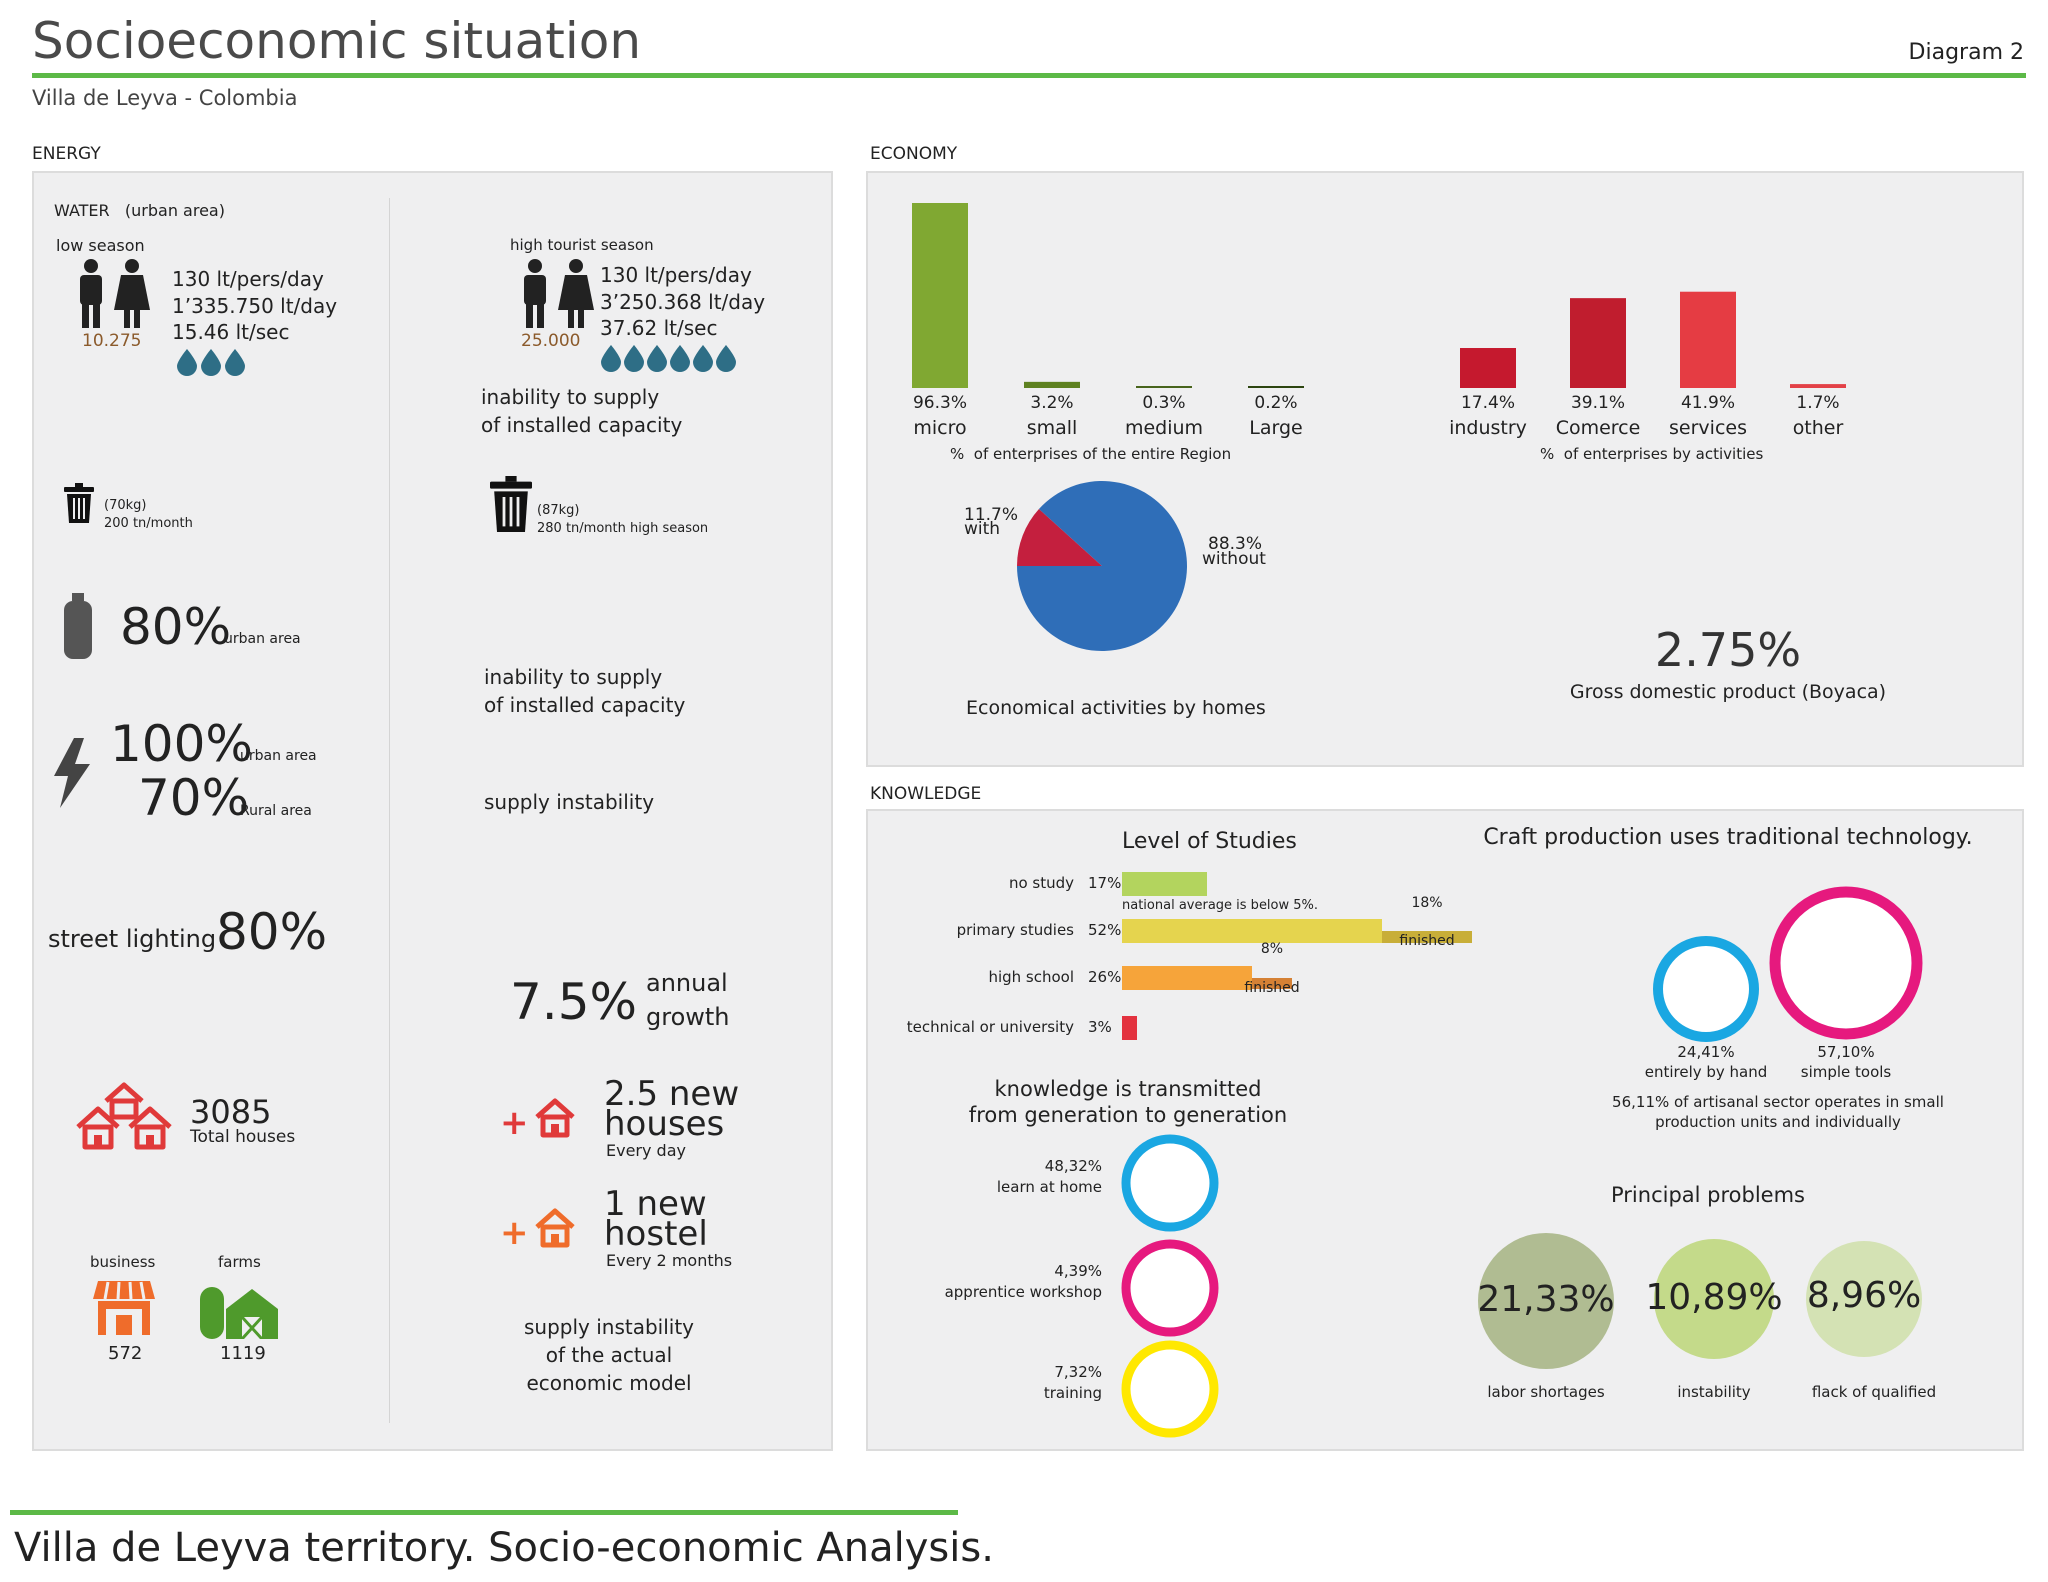  I want to click on houses-total-label: Total houses, so click(243, 1137).